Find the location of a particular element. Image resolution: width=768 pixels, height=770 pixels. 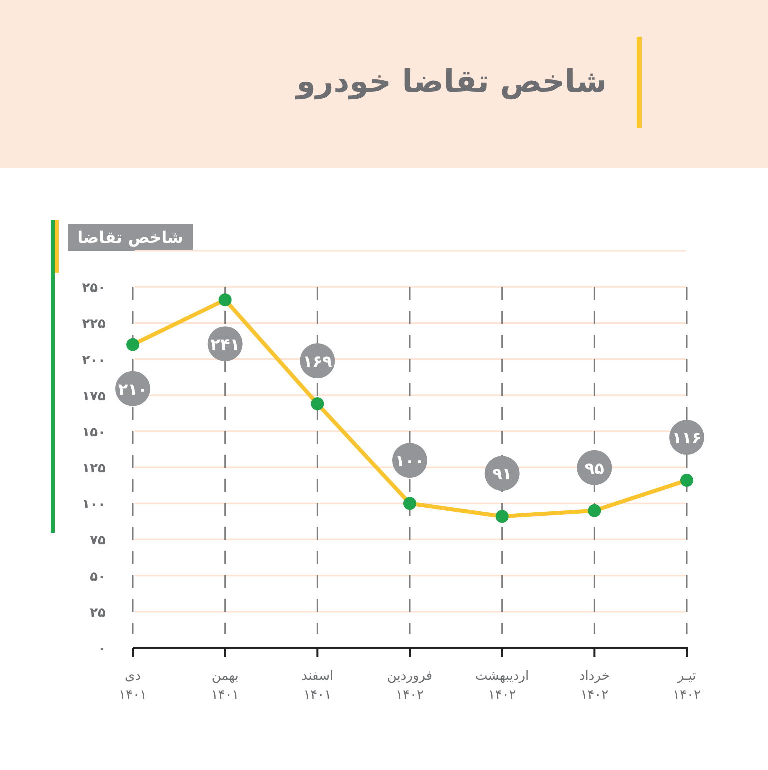

data-label: ۲۴۱ is located at coordinates (225, 344).